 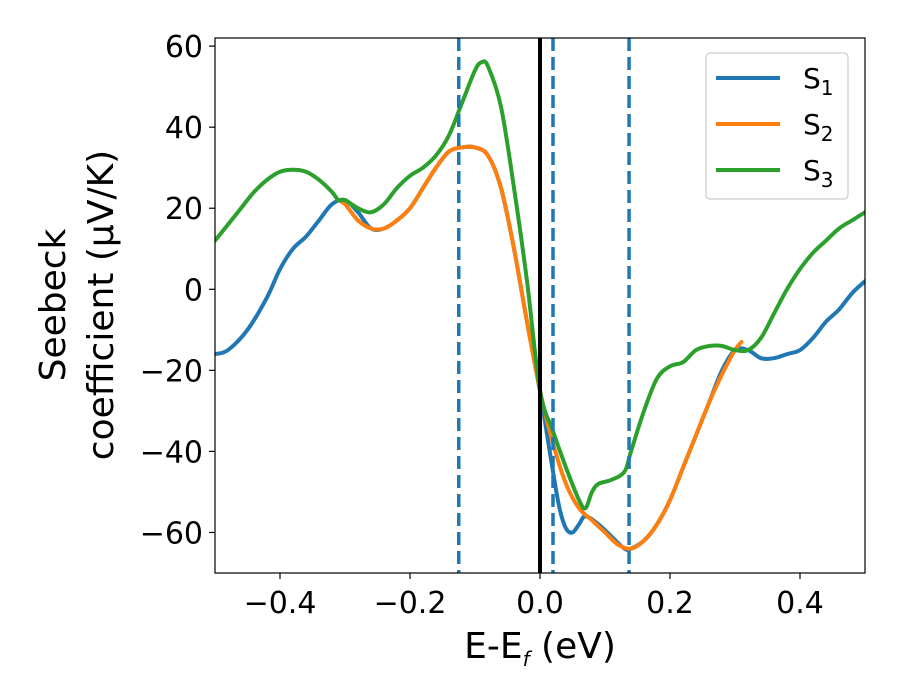 I want to click on legend: S1 S2 S3, so click(x=777, y=126).